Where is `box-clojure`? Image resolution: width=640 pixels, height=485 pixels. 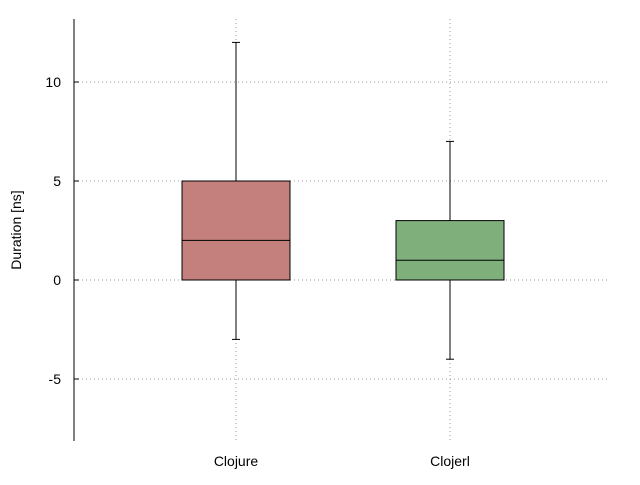 box-clojure is located at coordinates (236, 190).